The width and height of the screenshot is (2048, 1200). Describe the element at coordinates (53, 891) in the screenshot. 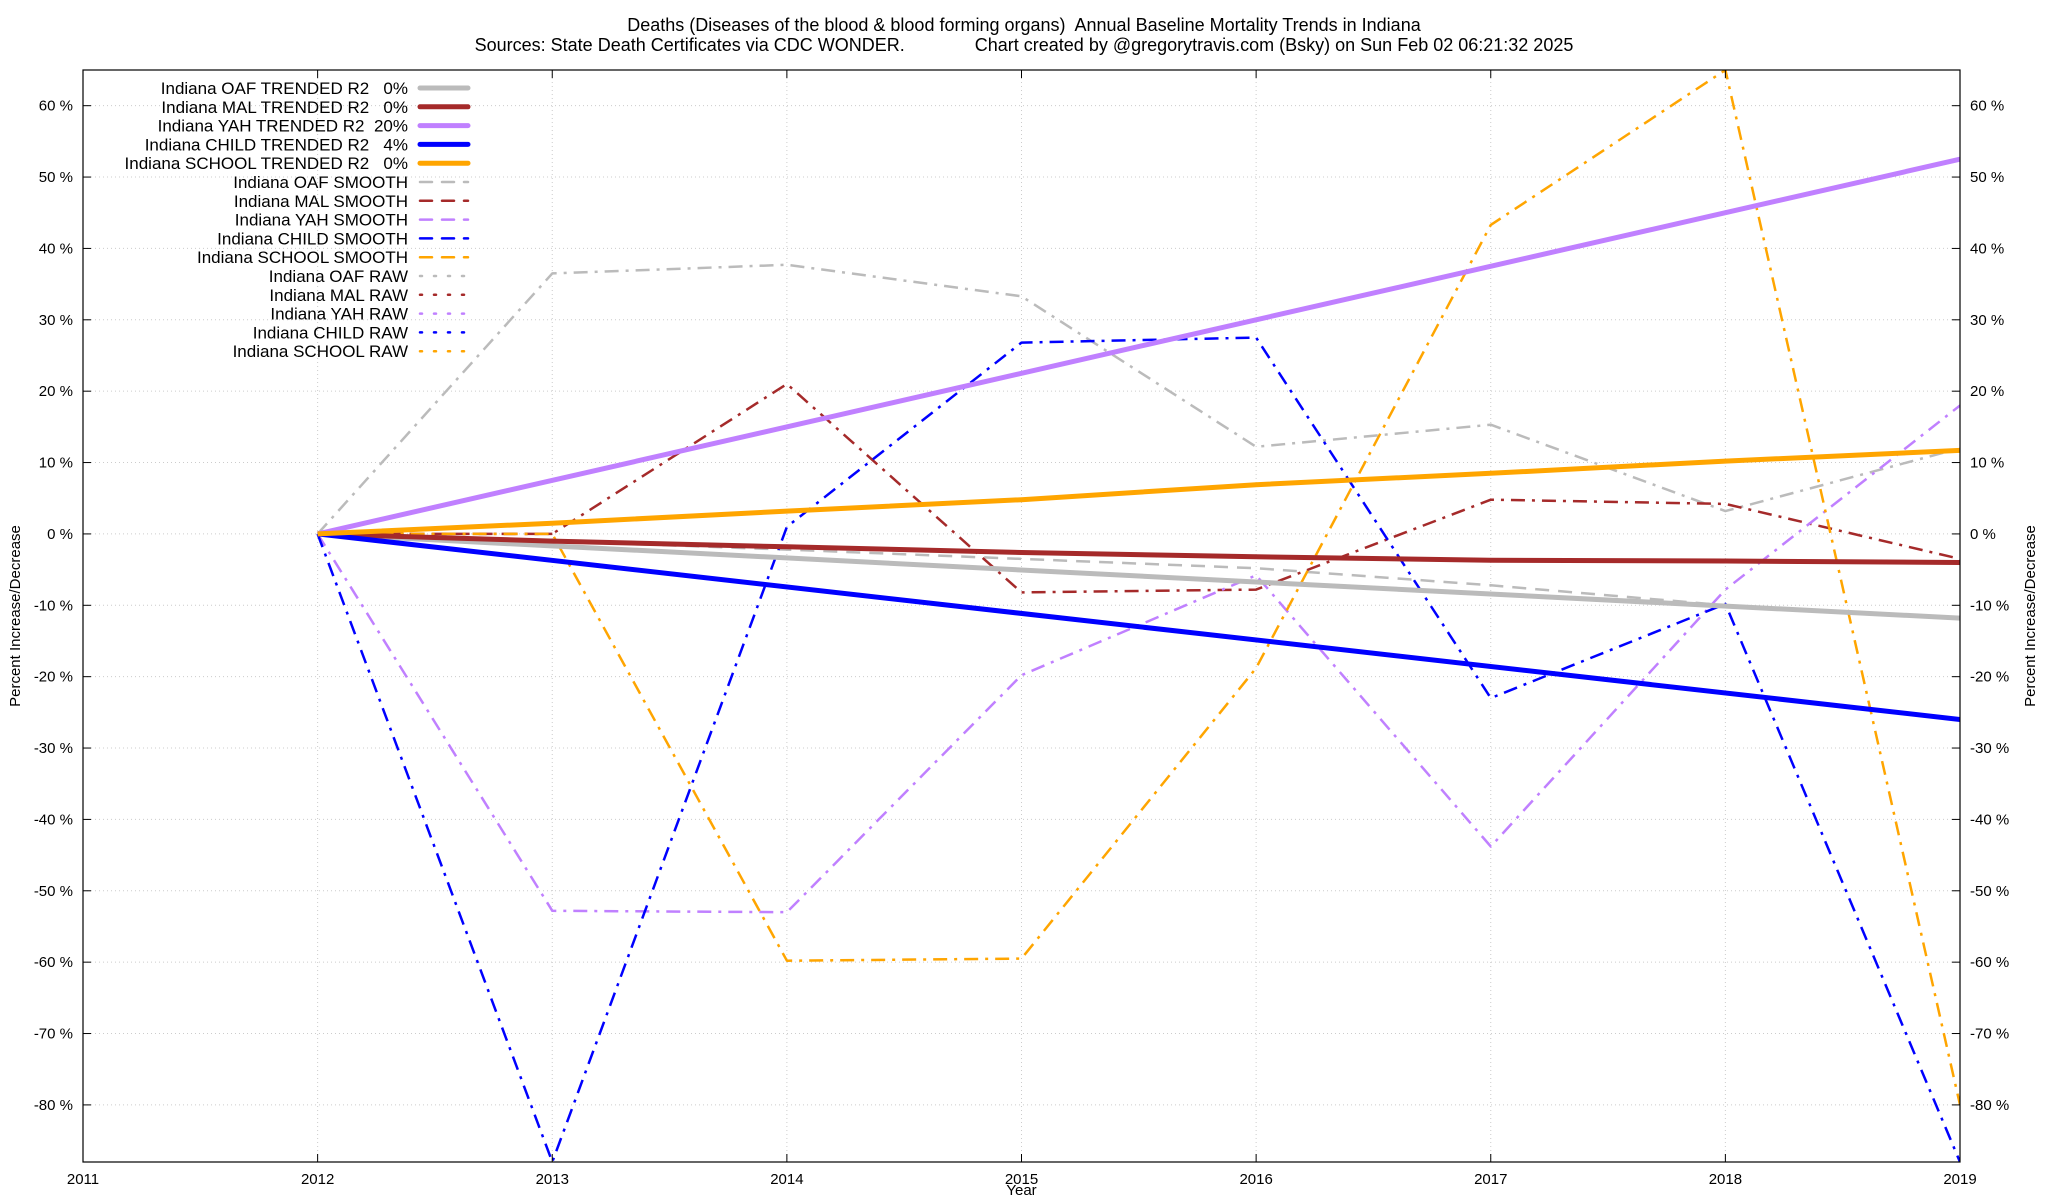

I see `y-tick-label-left: -50 %` at that location.